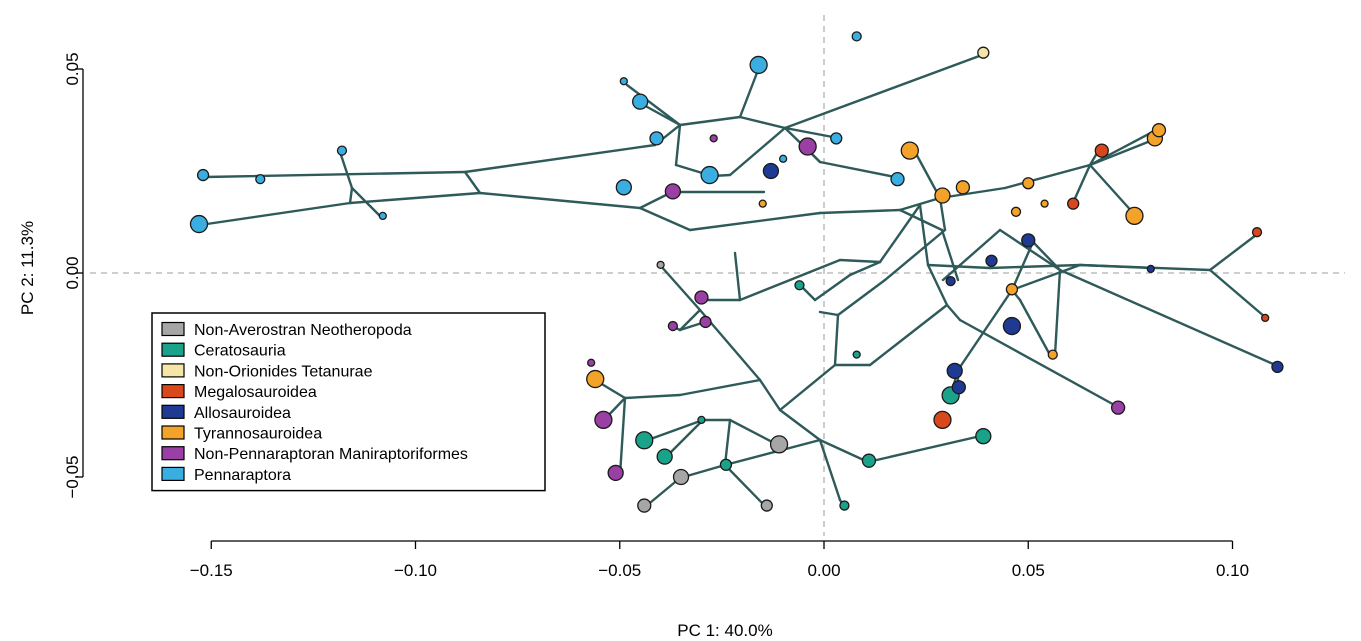  I want to click on x-tick-label: −0.10, so click(415, 570).